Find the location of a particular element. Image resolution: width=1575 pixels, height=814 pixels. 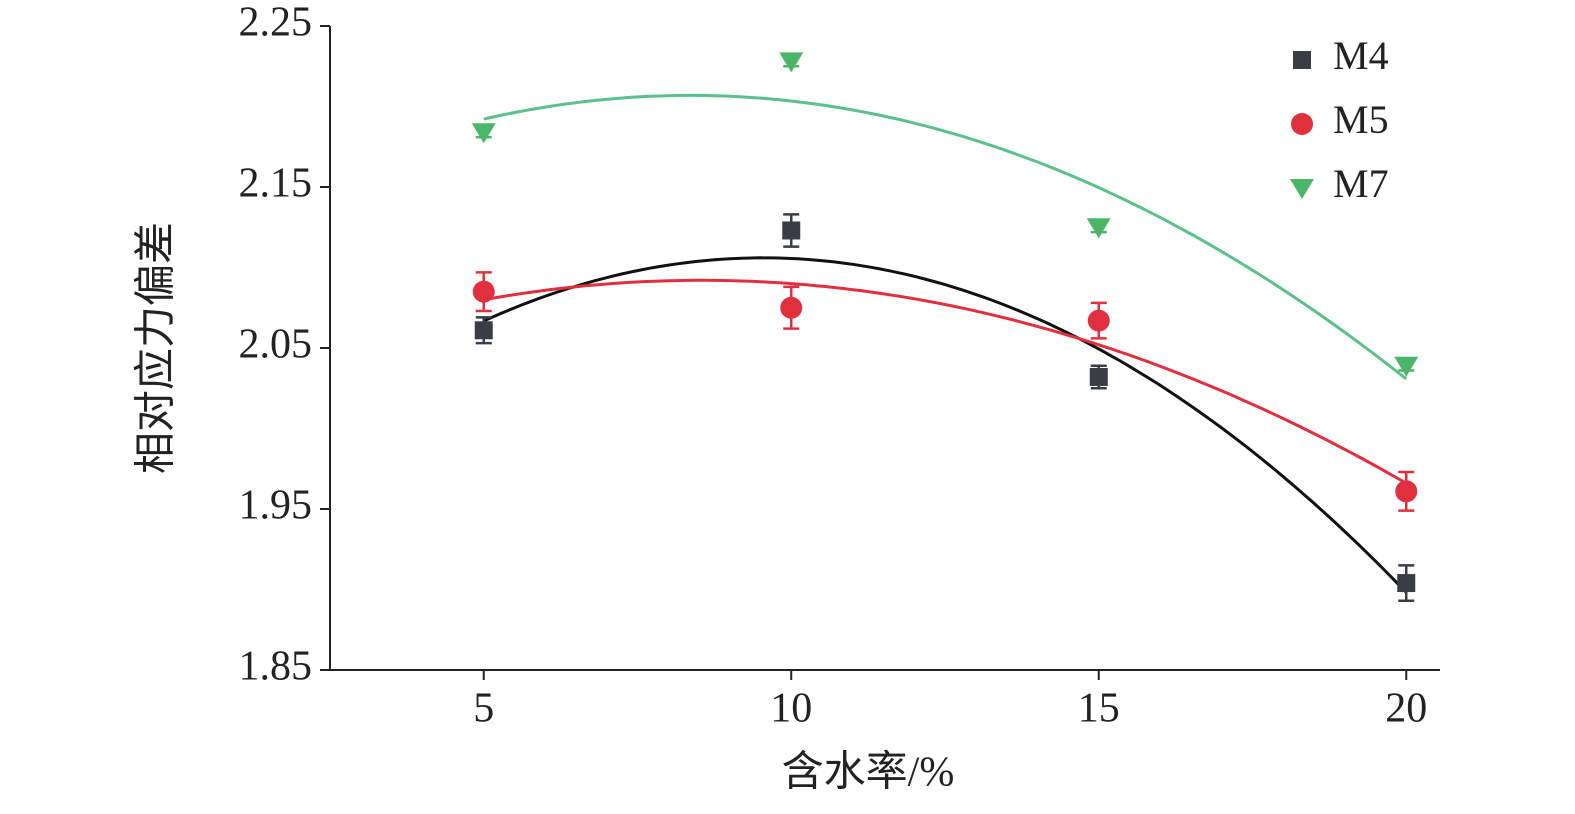

y-axis-title: 相对应力偏差 is located at coordinates (156, 348).